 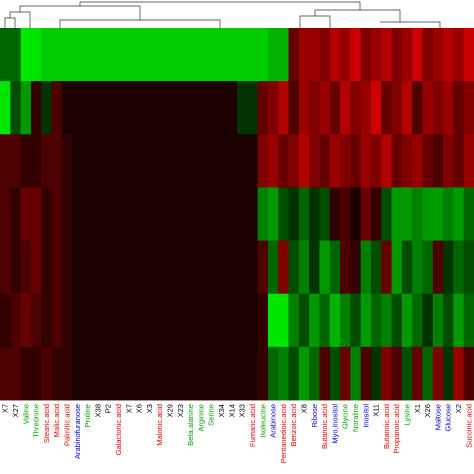 I want to click on x-tick-label: X8, so click(x=303, y=408).